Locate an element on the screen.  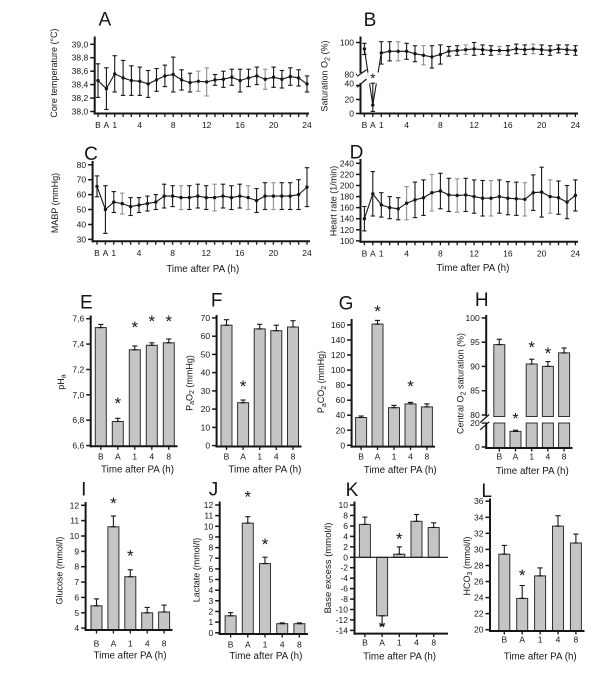
svg-text: Lactate (mmol/l) is located at coordinates (196, 570).